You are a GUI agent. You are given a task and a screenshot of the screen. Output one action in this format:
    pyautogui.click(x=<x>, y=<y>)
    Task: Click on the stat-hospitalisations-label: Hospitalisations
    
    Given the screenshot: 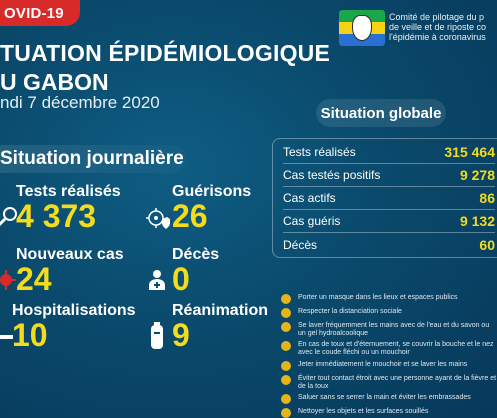 What is the action you would take?
    pyautogui.click(x=74, y=310)
    